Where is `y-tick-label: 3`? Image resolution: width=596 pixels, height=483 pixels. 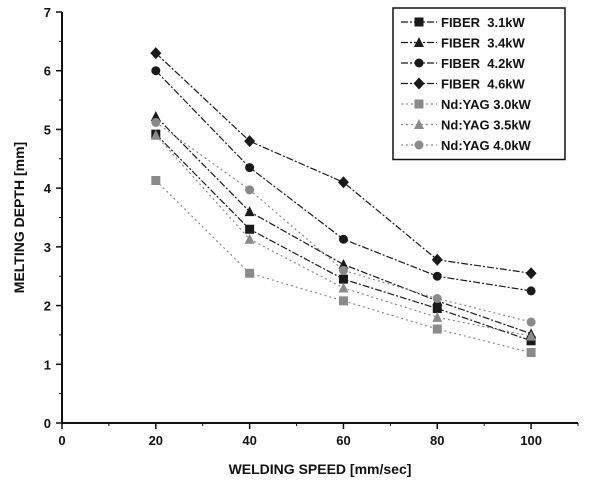 y-tick-label: 3 is located at coordinates (47, 247).